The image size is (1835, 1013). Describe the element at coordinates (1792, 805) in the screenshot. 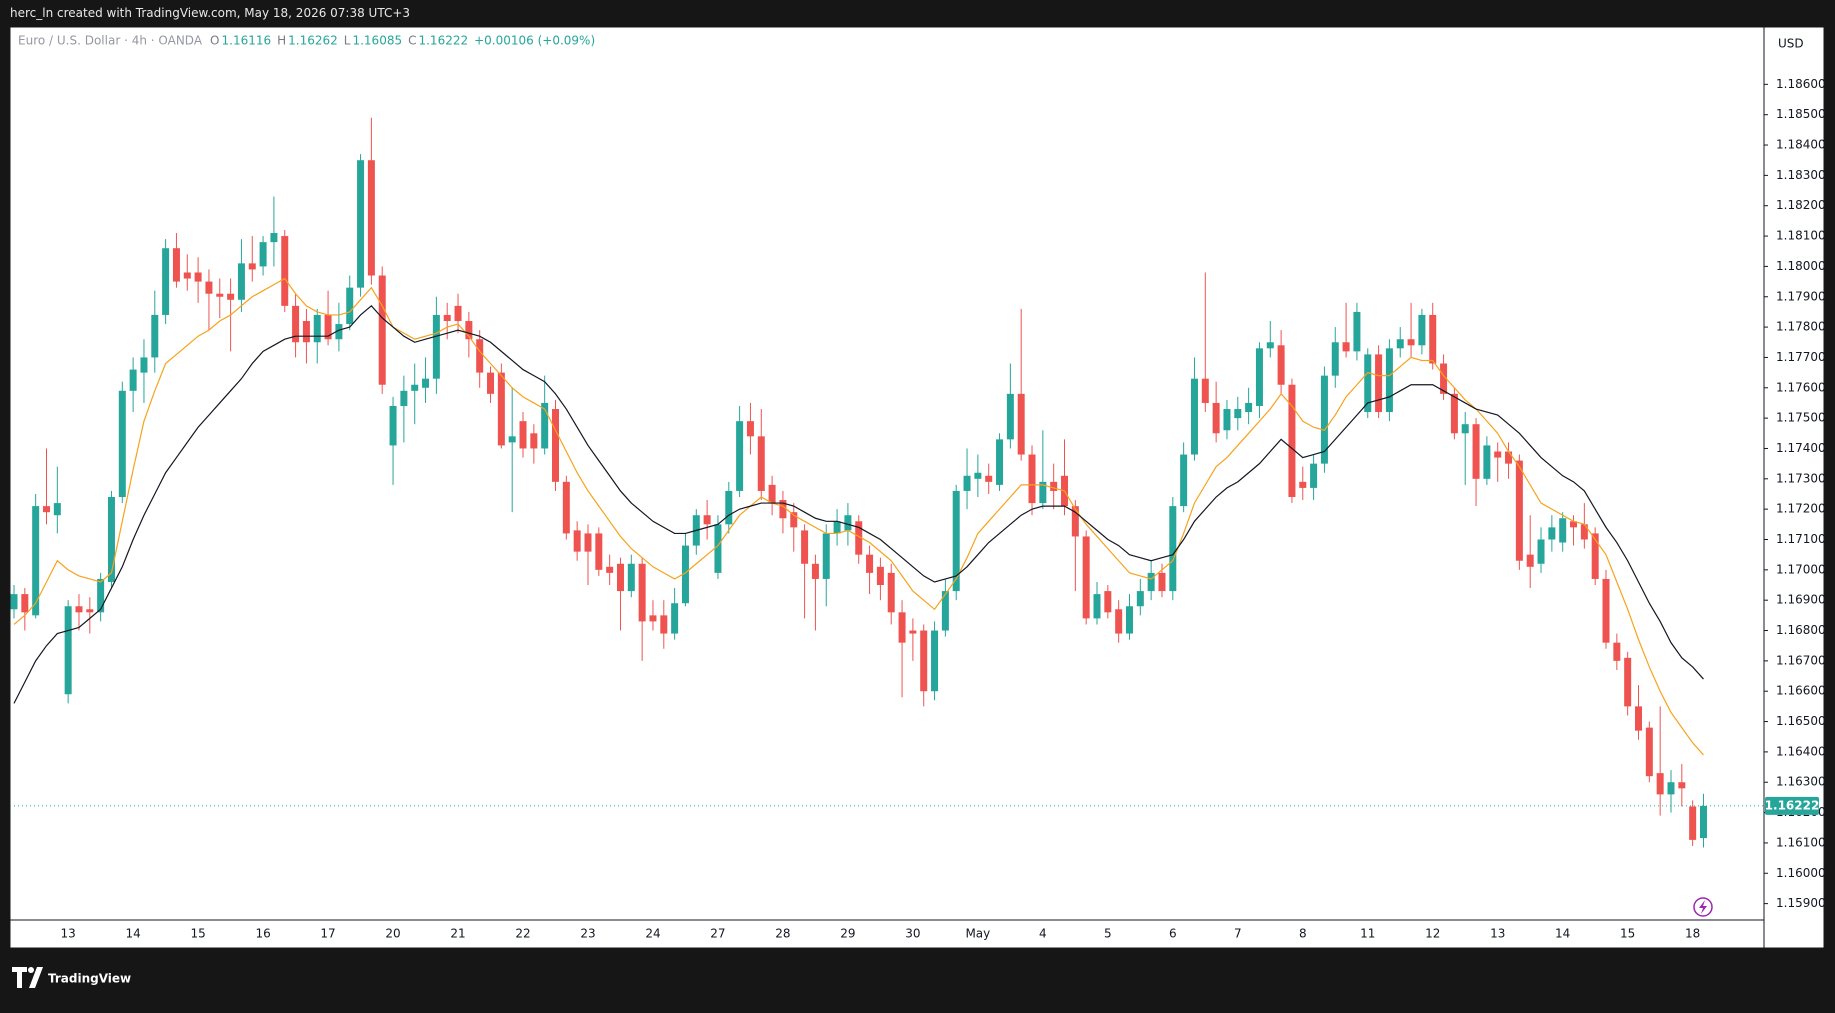

I see `price-tag-label: 1.16222` at that location.